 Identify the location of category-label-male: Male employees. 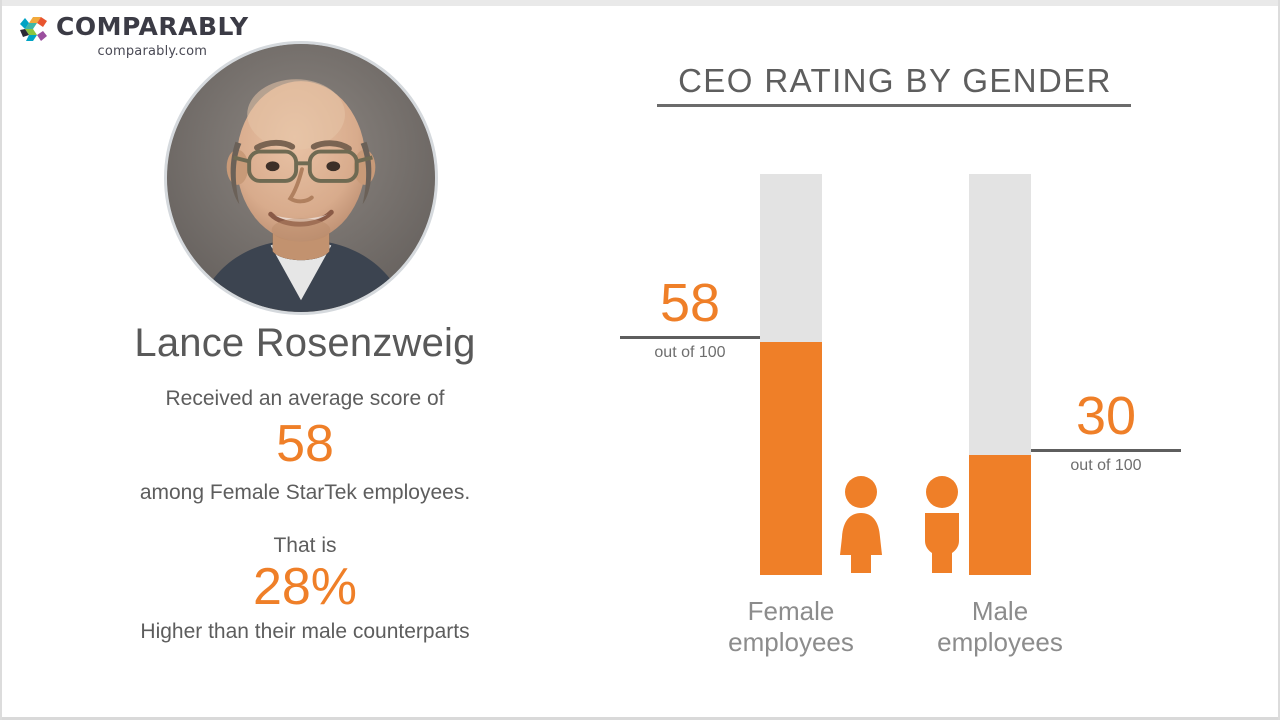
(1000, 626).